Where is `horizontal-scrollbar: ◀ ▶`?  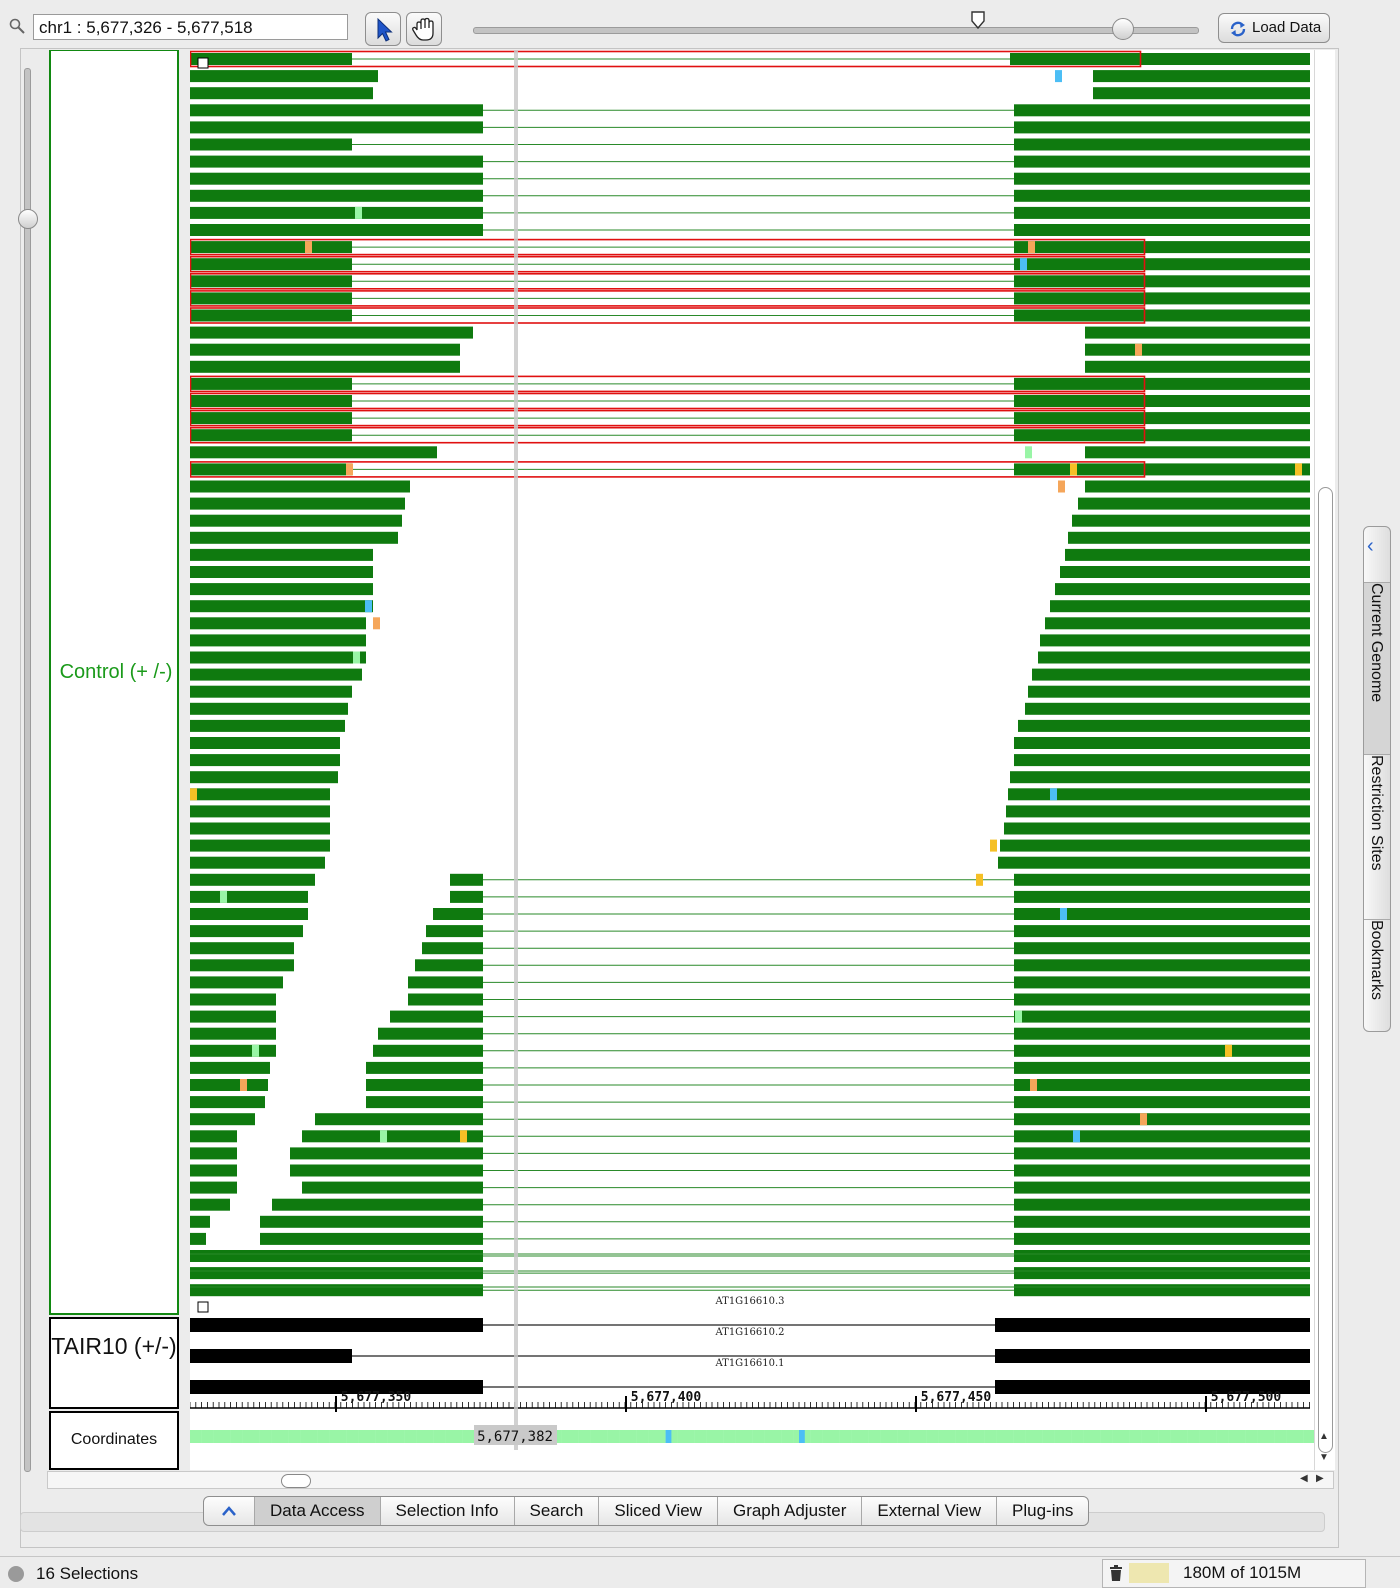 horizontal-scrollbar: ◀ ▶ is located at coordinates (690, 1480).